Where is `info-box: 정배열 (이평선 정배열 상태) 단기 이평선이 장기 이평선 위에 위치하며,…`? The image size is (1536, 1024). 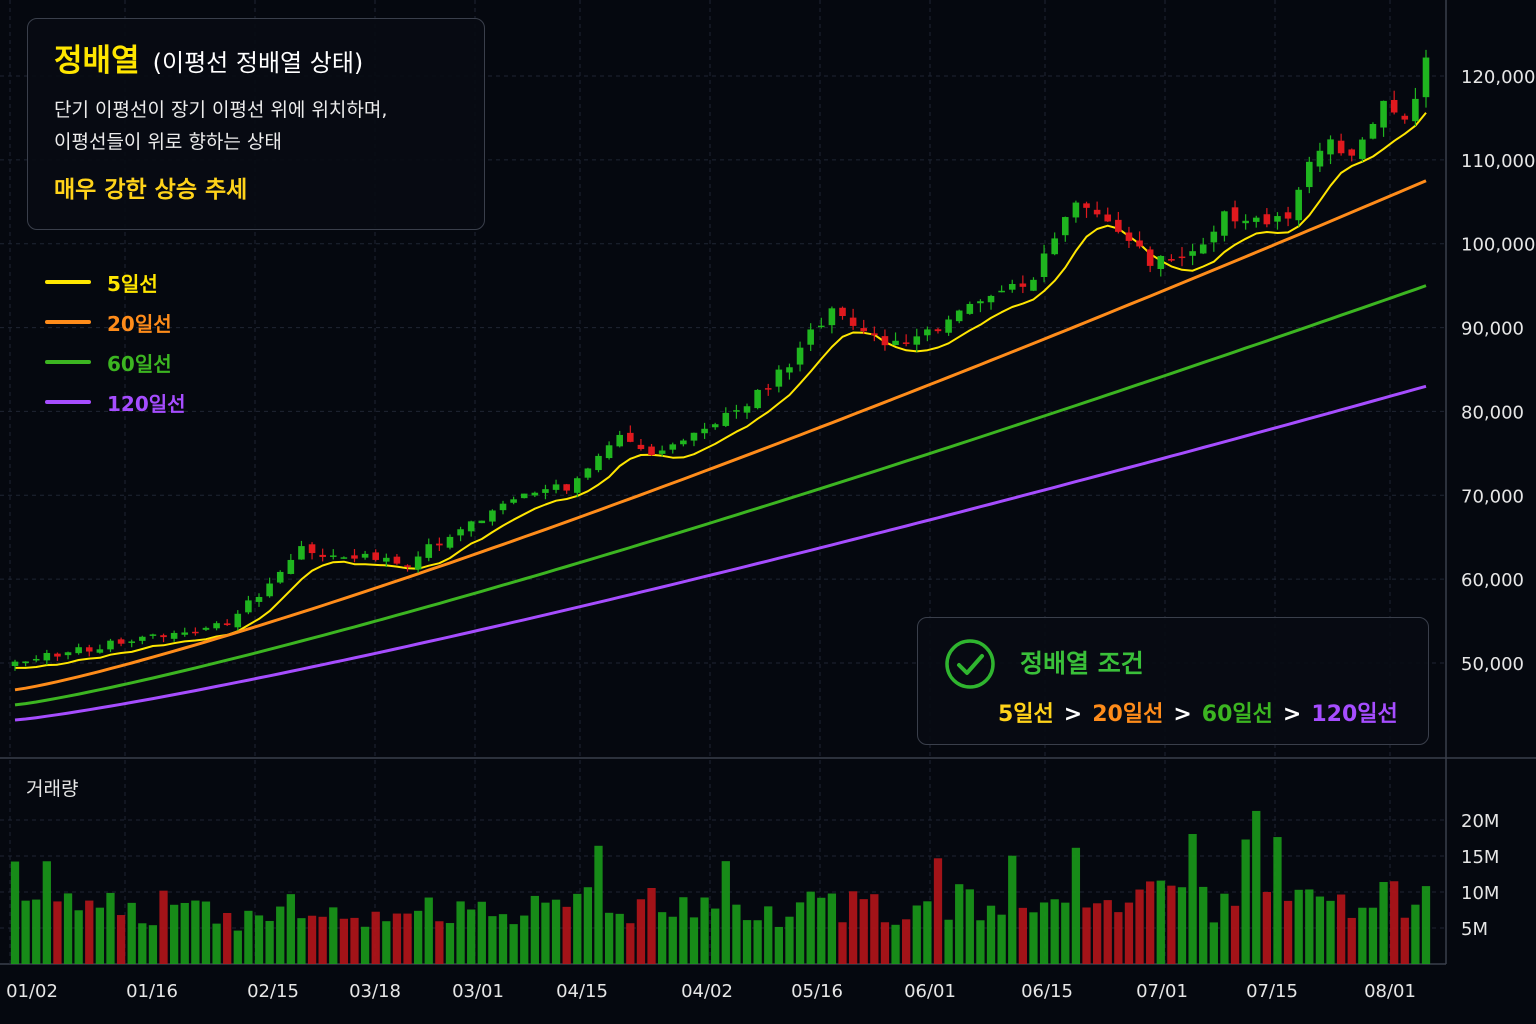
info-box: 정배열 (이평선 정배열 상태) 단기 이평선이 장기 이평선 위에 위치하며,… is located at coordinates (256, 124).